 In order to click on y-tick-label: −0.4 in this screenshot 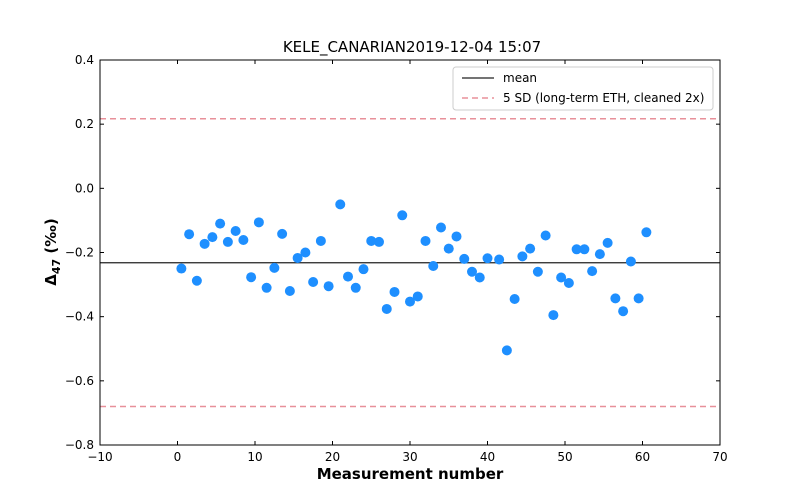, I will do `click(79, 317)`.